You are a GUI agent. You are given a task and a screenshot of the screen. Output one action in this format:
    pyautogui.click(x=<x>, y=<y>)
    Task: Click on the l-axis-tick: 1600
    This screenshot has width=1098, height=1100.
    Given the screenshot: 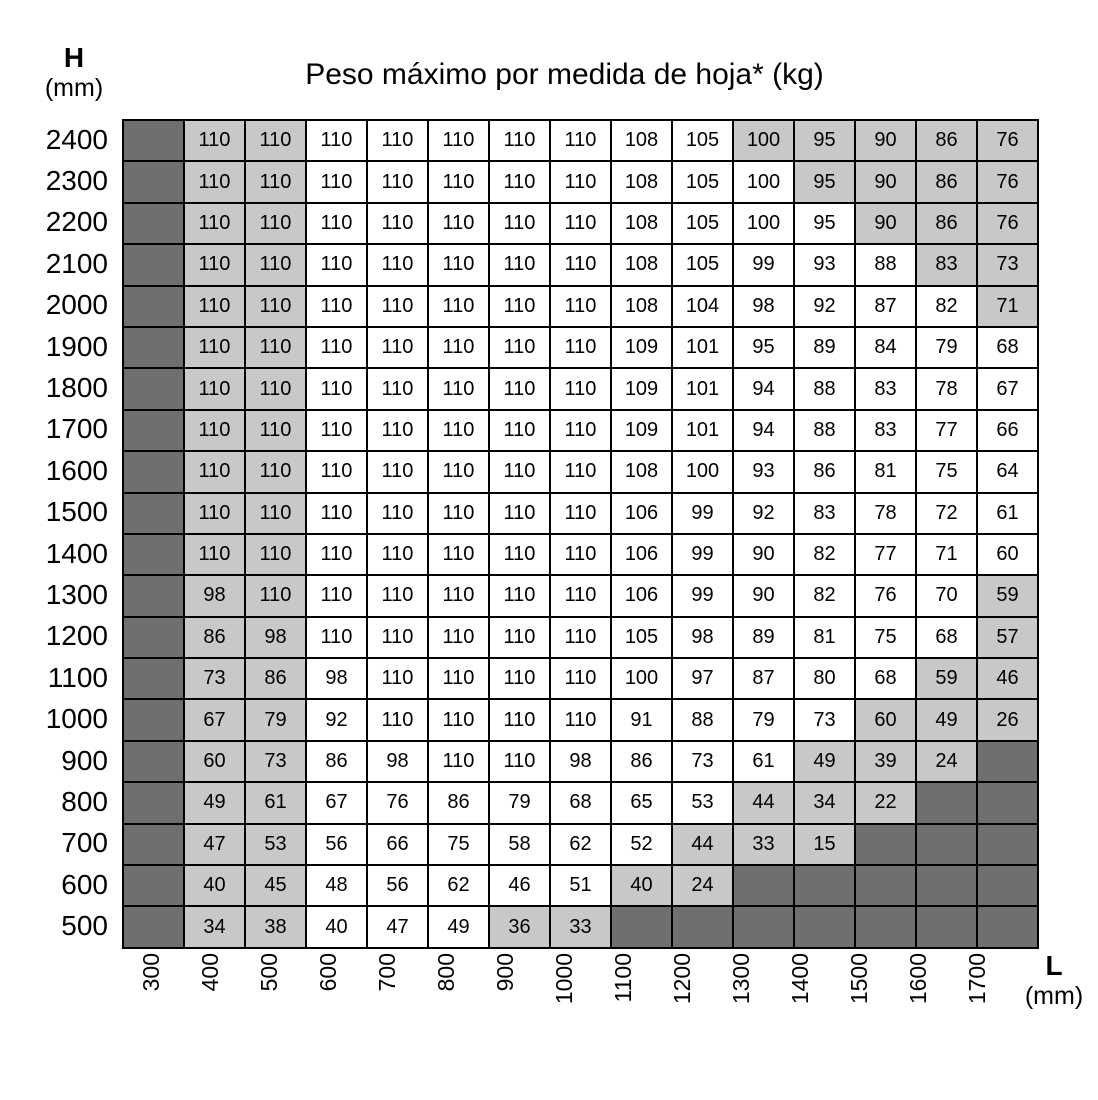 What is the action you would take?
    pyautogui.click(x=918, y=979)
    